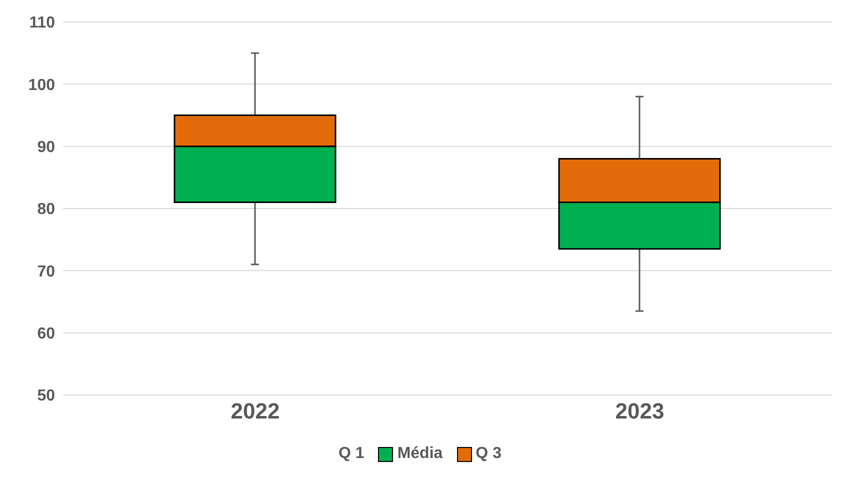  Describe the element at coordinates (255, 411) in the screenshot. I see `x-tick-label: 2022` at that location.